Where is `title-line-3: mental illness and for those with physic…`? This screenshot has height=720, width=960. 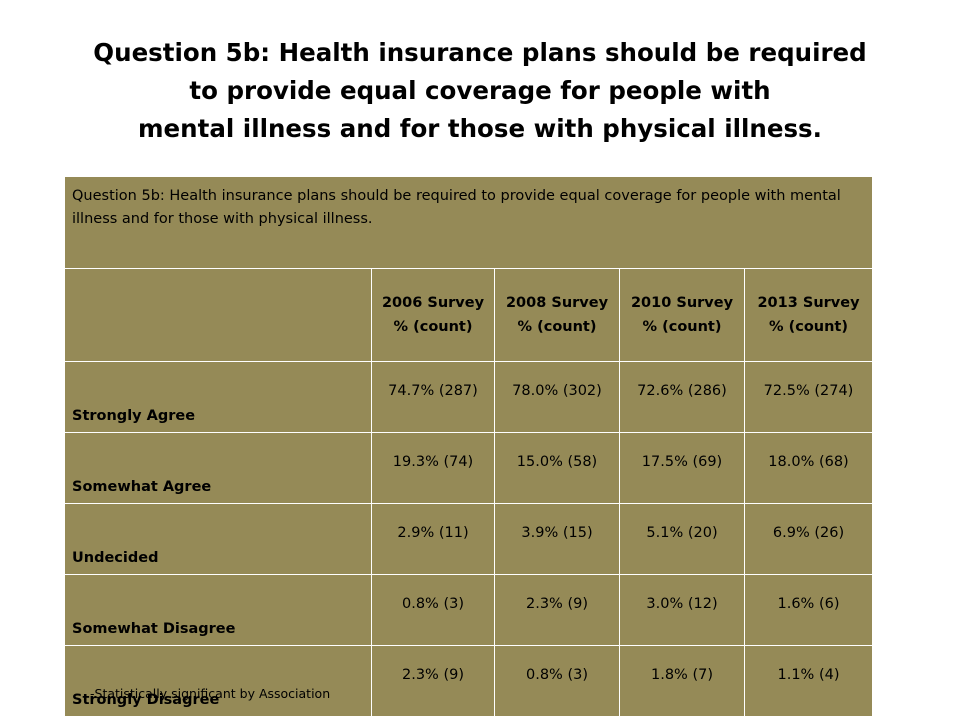 title-line-3: mental illness and for those with physic… is located at coordinates (480, 128).